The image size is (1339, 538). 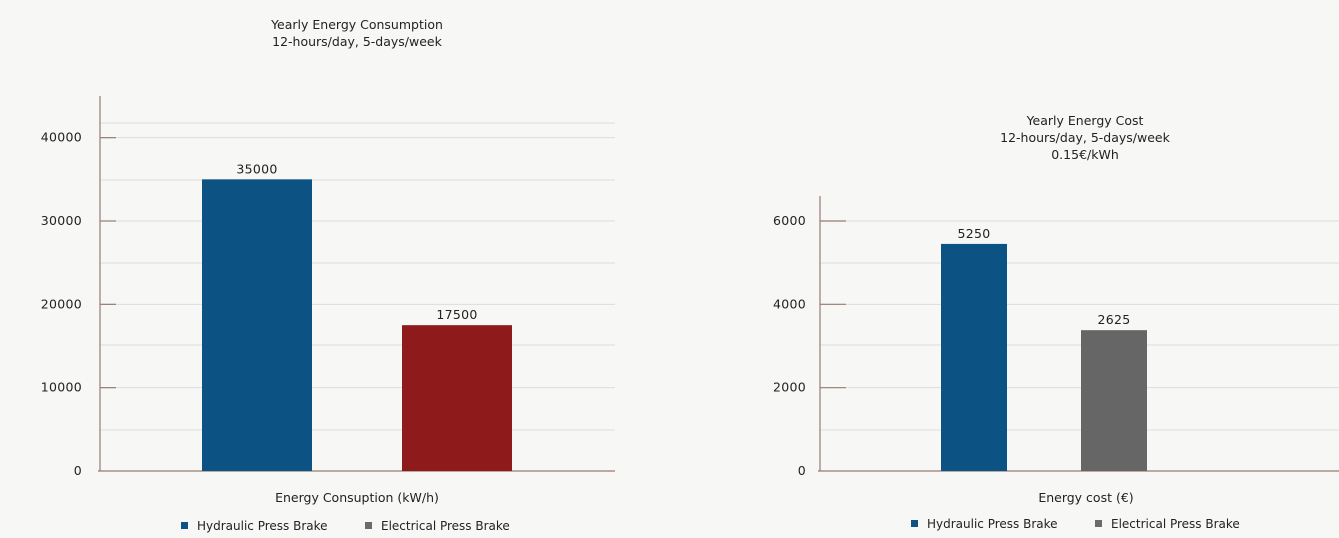 What do you see at coordinates (357, 497) in the screenshot?
I see `x-axis-label: Energy Consuption (kW/h)` at bounding box center [357, 497].